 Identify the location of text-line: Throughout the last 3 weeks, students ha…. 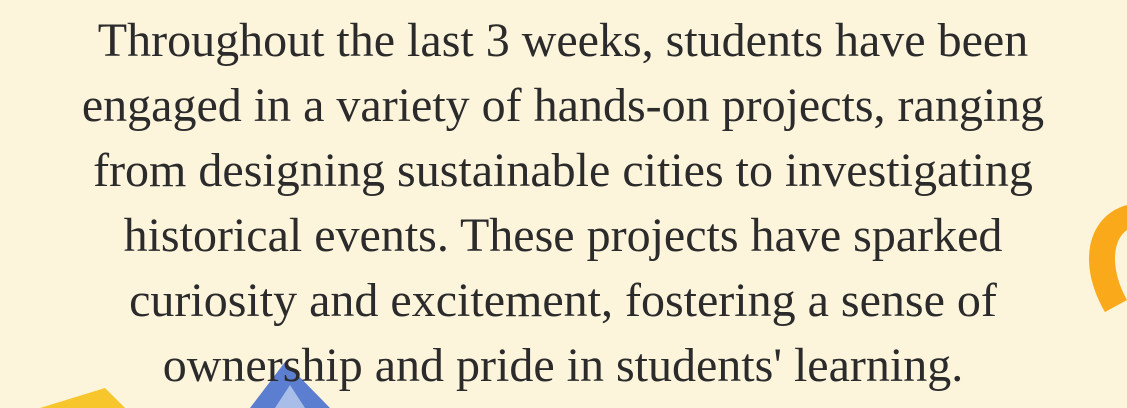
(563, 40).